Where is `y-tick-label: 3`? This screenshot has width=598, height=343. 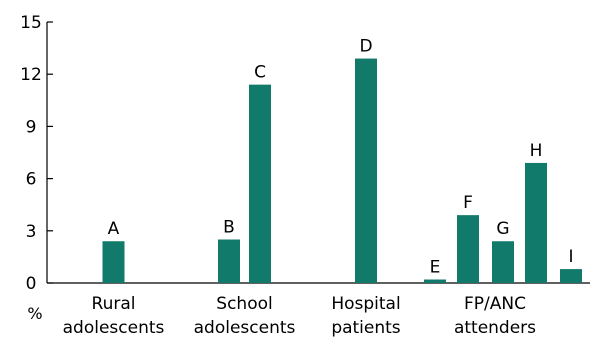 y-tick-label: 3 is located at coordinates (31, 232).